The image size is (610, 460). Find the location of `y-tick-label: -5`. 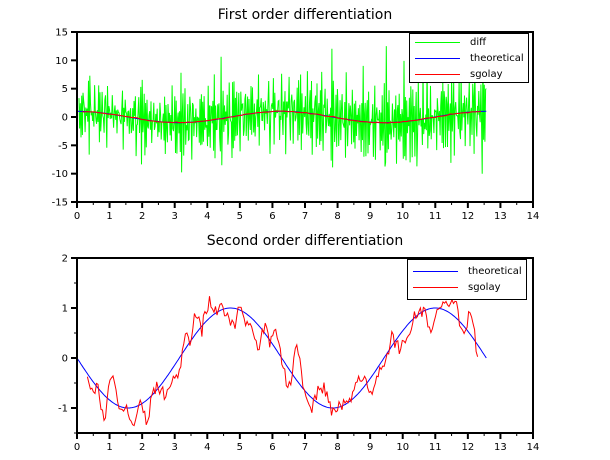

y-tick-label: -5 is located at coordinates (63, 146).